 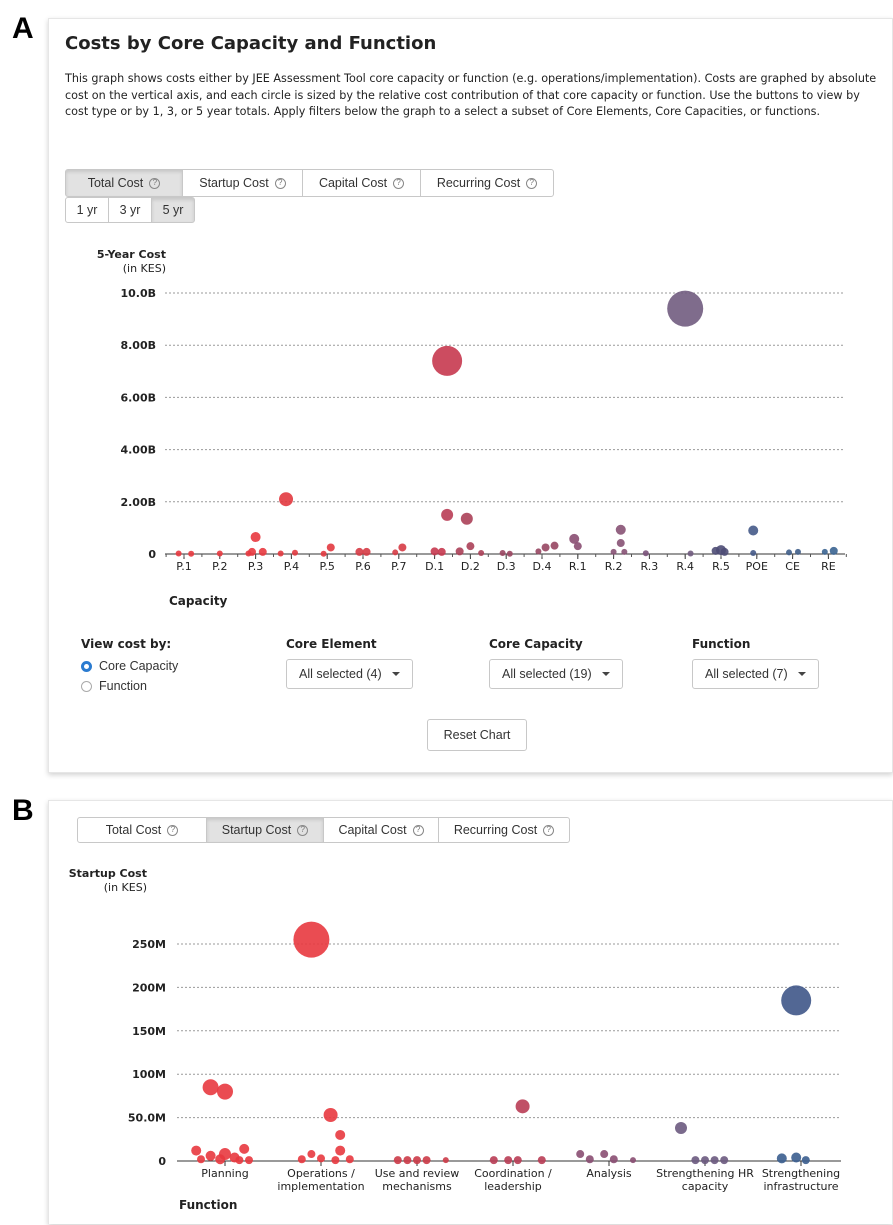 I want to click on tab-b-capital-cost: Capital Cost?, so click(x=381, y=830).